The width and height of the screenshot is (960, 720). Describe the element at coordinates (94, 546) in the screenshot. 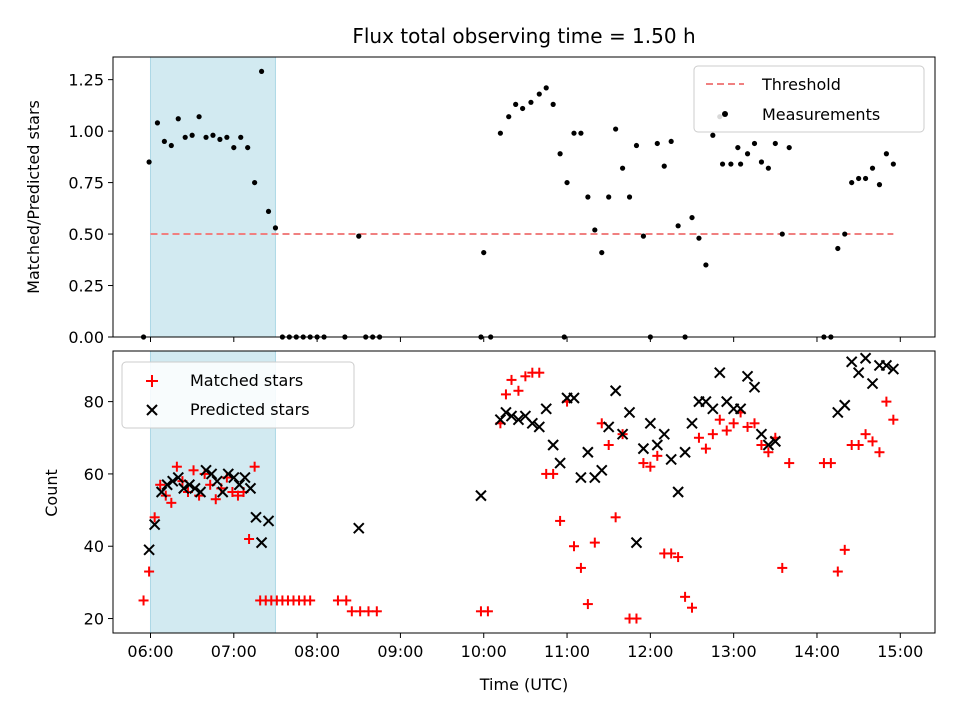

I see `y-tick-label: 40` at that location.